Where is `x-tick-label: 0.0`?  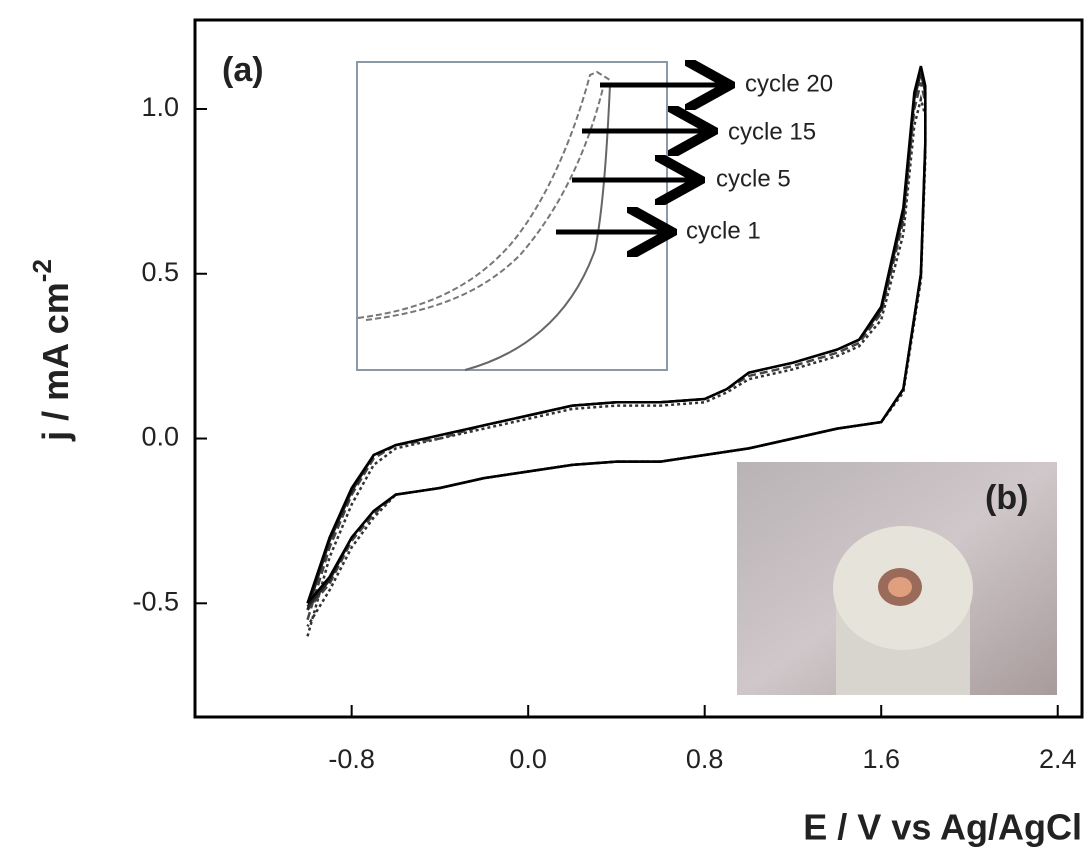
x-tick-label: 0.0 is located at coordinates (528, 759).